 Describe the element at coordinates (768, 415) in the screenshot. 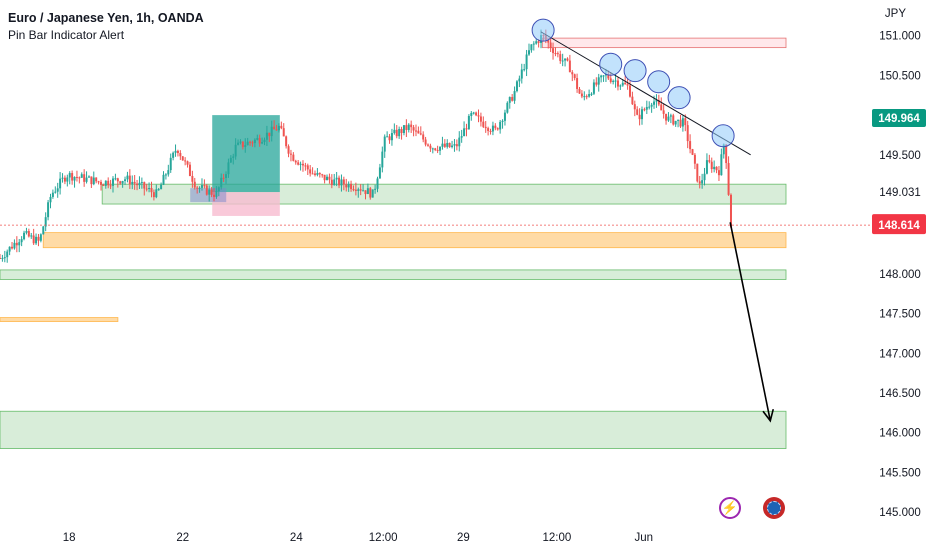

I see `projection-arrow-head` at that location.